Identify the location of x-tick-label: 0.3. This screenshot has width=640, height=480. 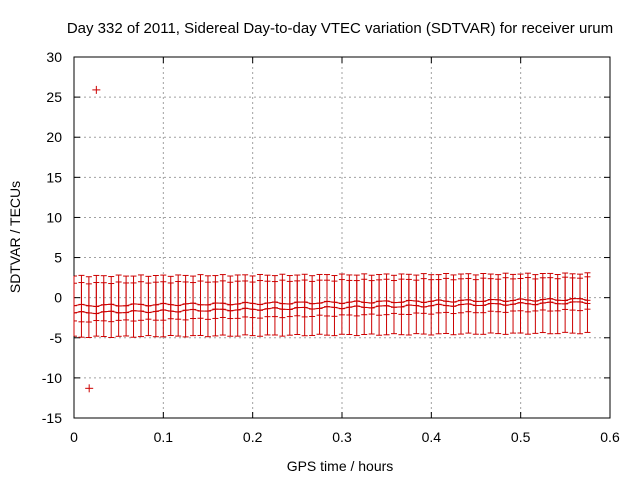
(342, 437).